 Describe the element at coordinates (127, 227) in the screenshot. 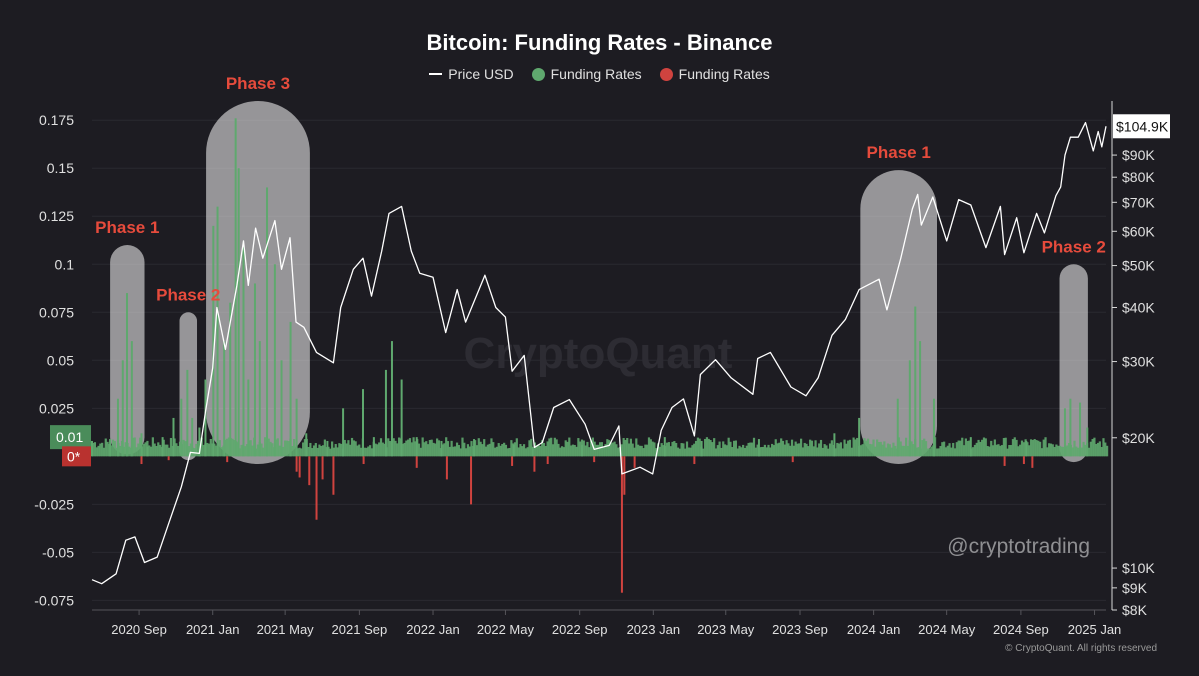

I see `phase-label: Phase 1` at that location.